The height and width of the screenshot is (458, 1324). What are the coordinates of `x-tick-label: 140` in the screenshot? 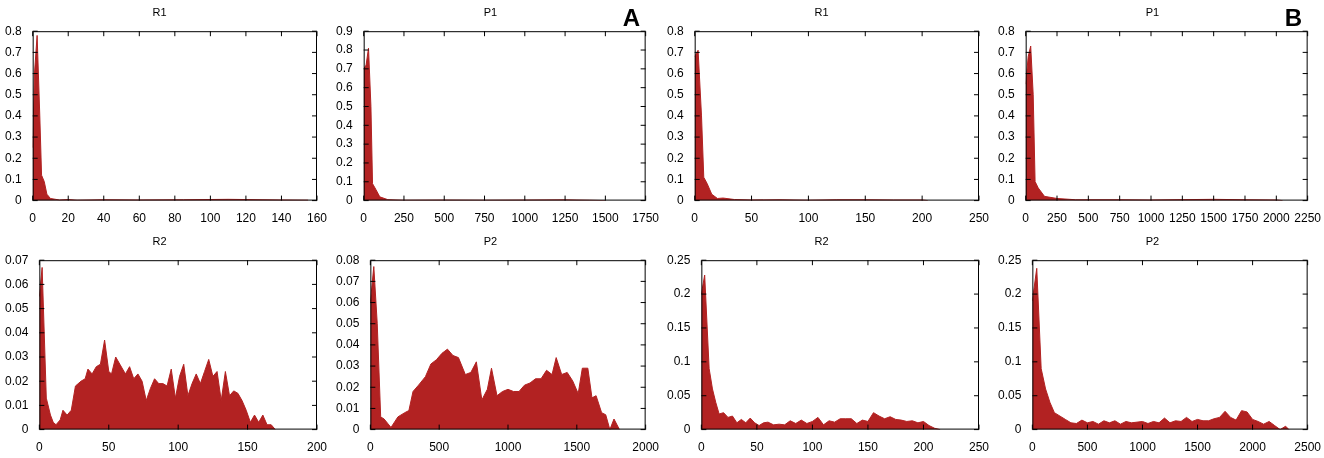 It's located at (281, 218).